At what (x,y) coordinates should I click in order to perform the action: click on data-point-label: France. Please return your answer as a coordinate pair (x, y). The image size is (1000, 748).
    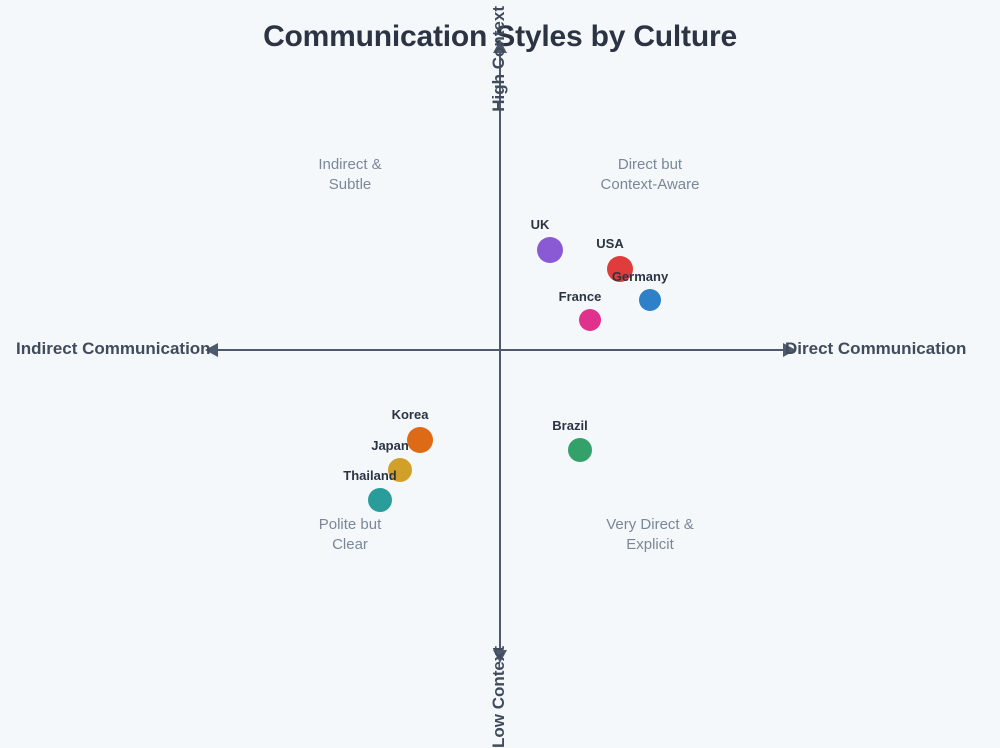
    Looking at the image, I should click on (580, 296).